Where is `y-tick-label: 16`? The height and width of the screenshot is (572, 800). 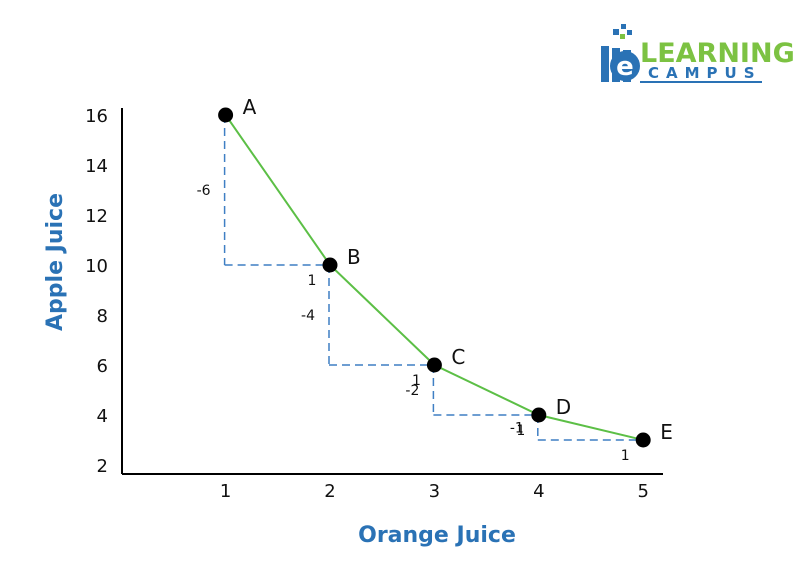
y-tick-label: 16 is located at coordinates (96, 116).